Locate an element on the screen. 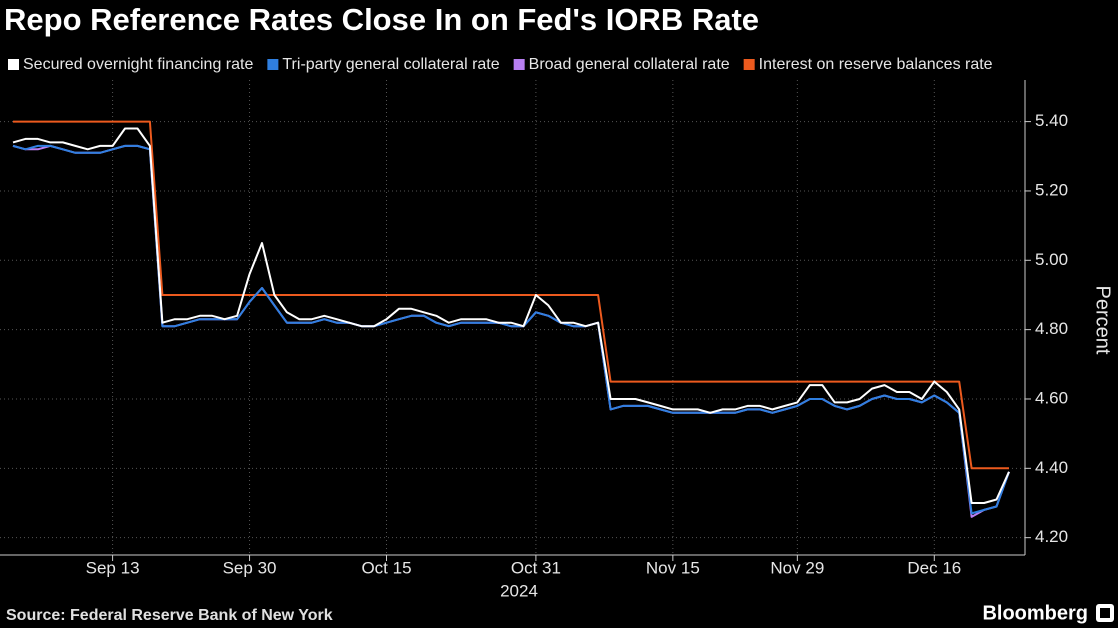  x-tick-label: Sep 30 is located at coordinates (250, 567).